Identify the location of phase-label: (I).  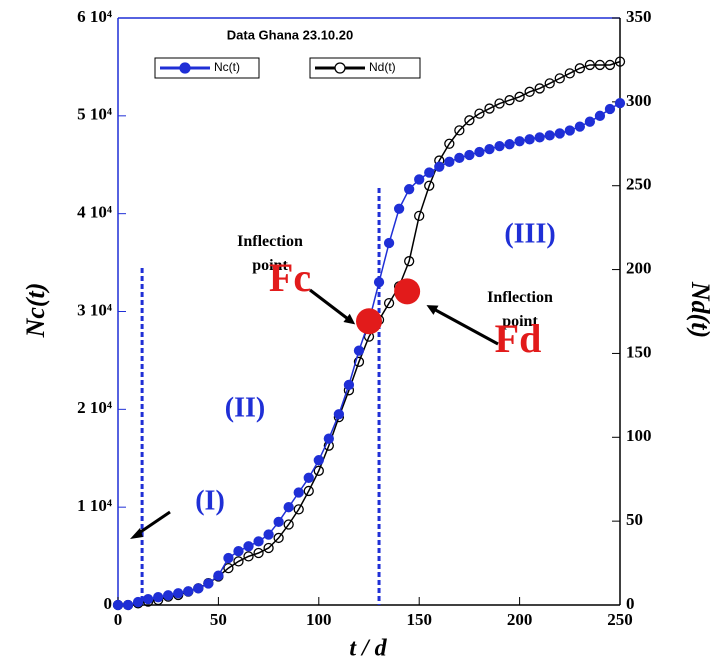
(210, 500).